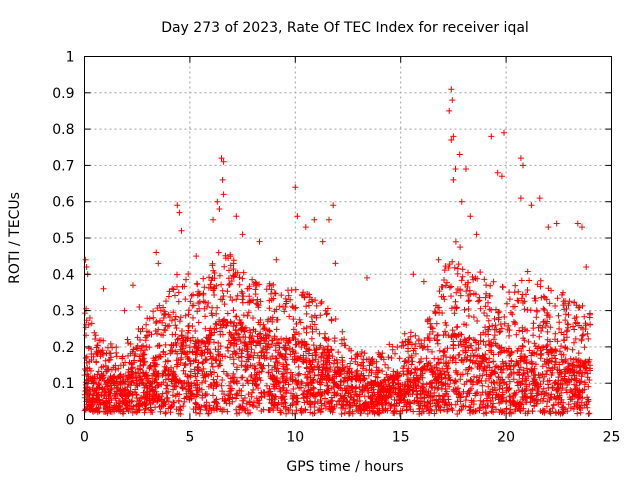 Image resolution: width=640 pixels, height=480 pixels. Describe the element at coordinates (63, 239) in the screenshot. I see `y-tick-label: 0.5` at that location.